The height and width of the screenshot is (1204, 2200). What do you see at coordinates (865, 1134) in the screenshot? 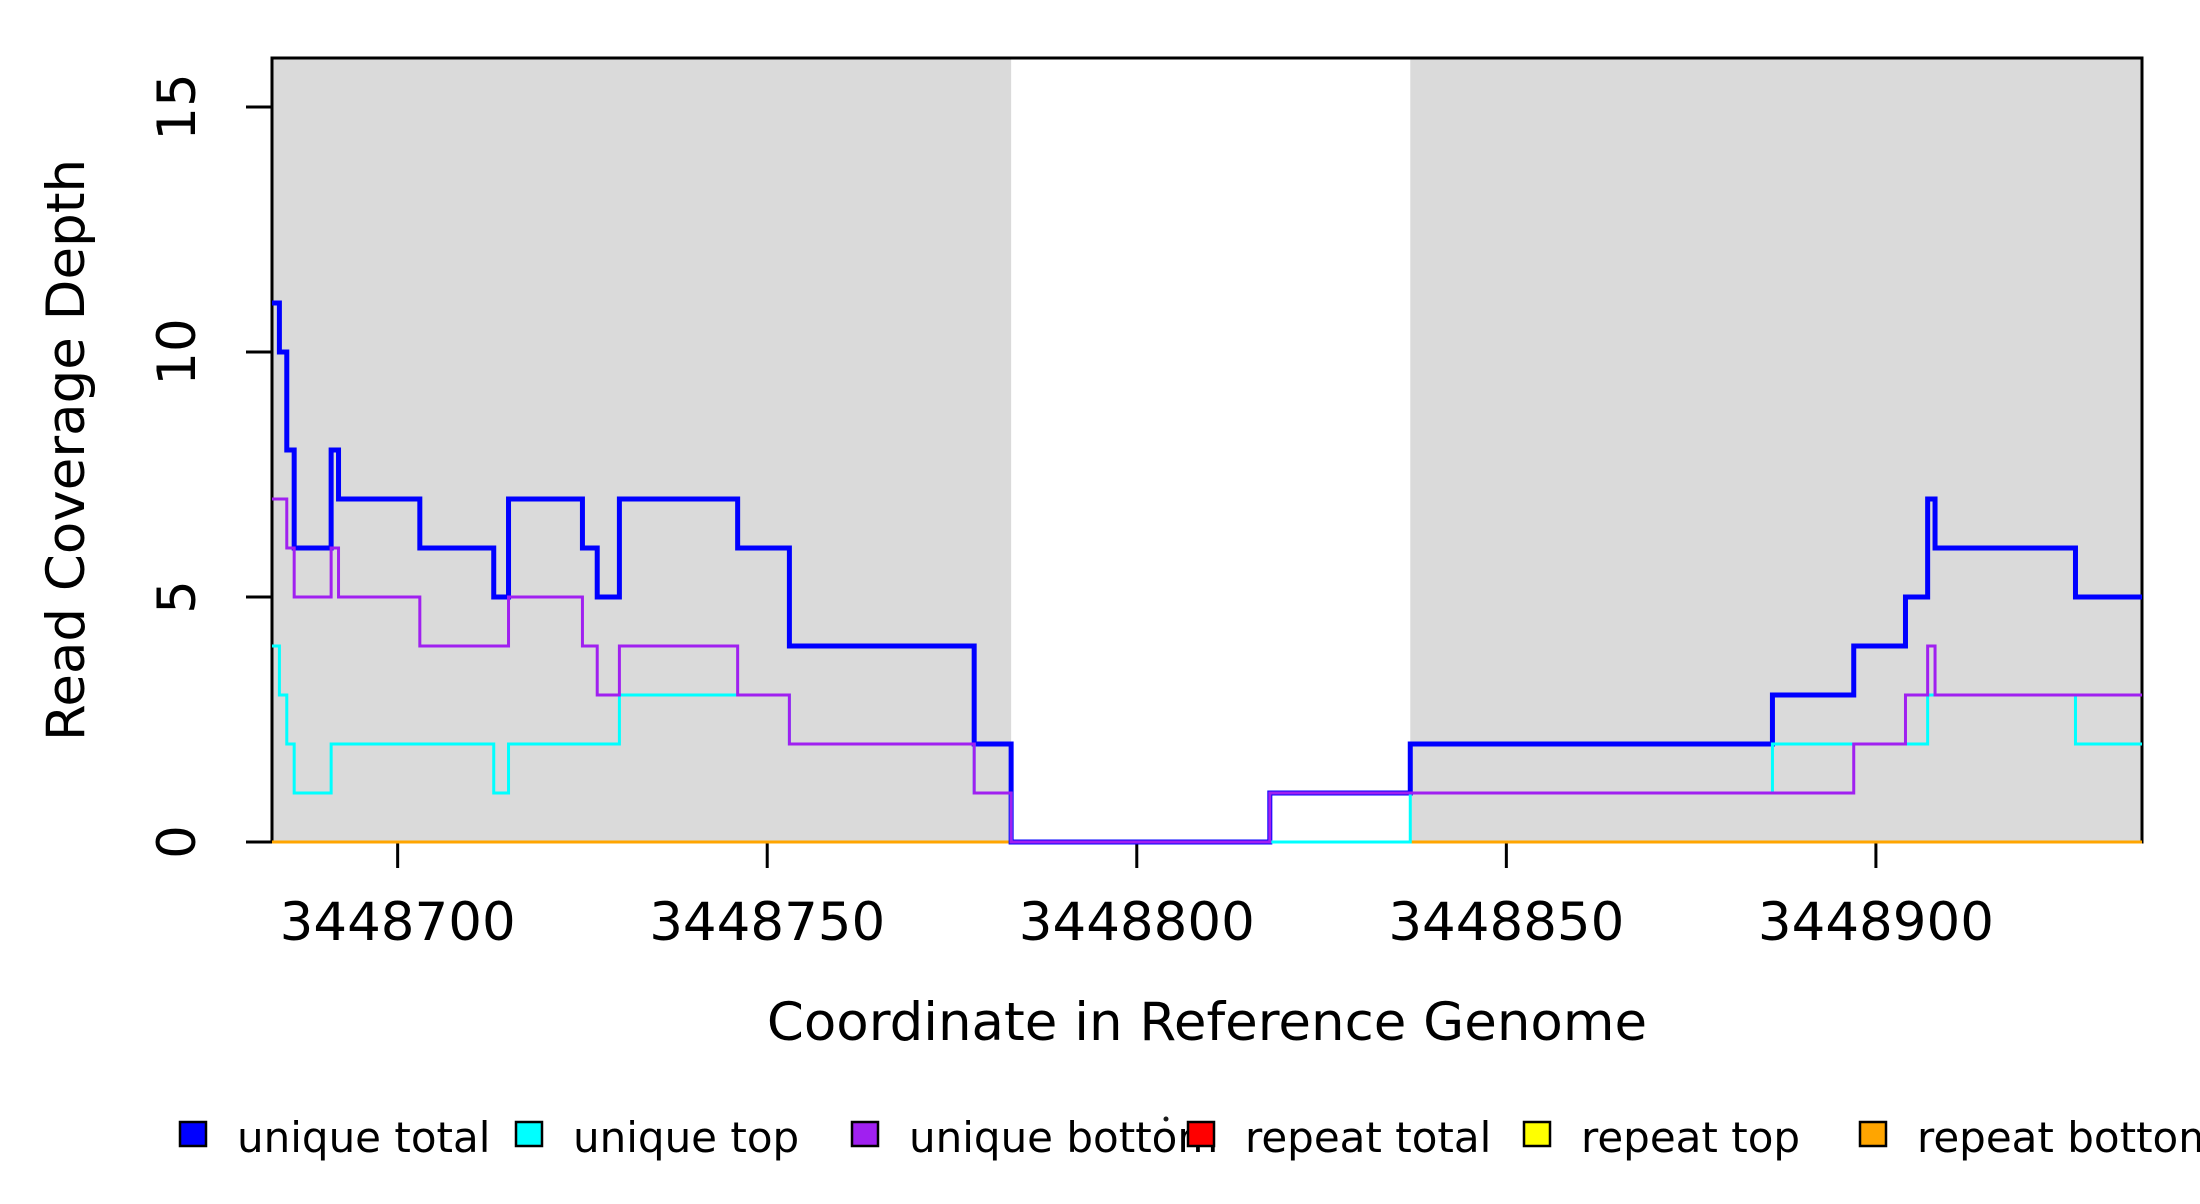
I see `legend-swatch-unique-bottom` at bounding box center [865, 1134].